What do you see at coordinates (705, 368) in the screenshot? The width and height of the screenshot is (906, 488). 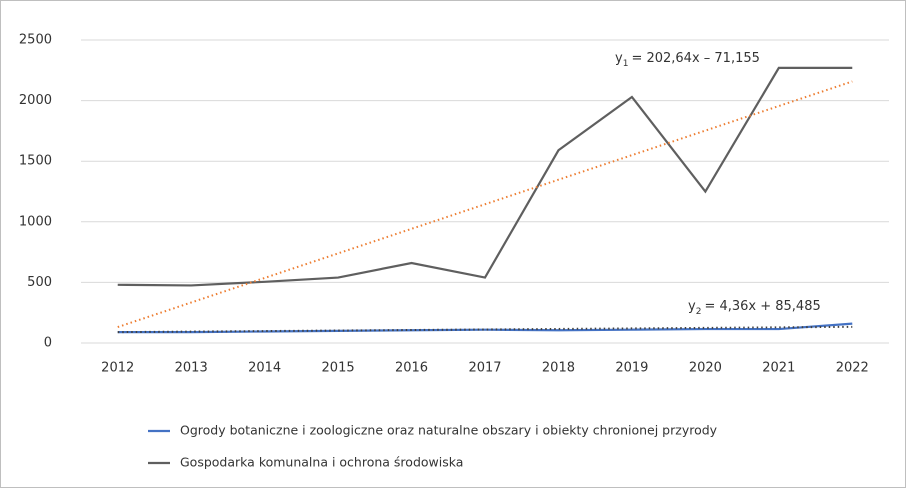 I see `x-tick-label: 2020` at bounding box center [705, 368].